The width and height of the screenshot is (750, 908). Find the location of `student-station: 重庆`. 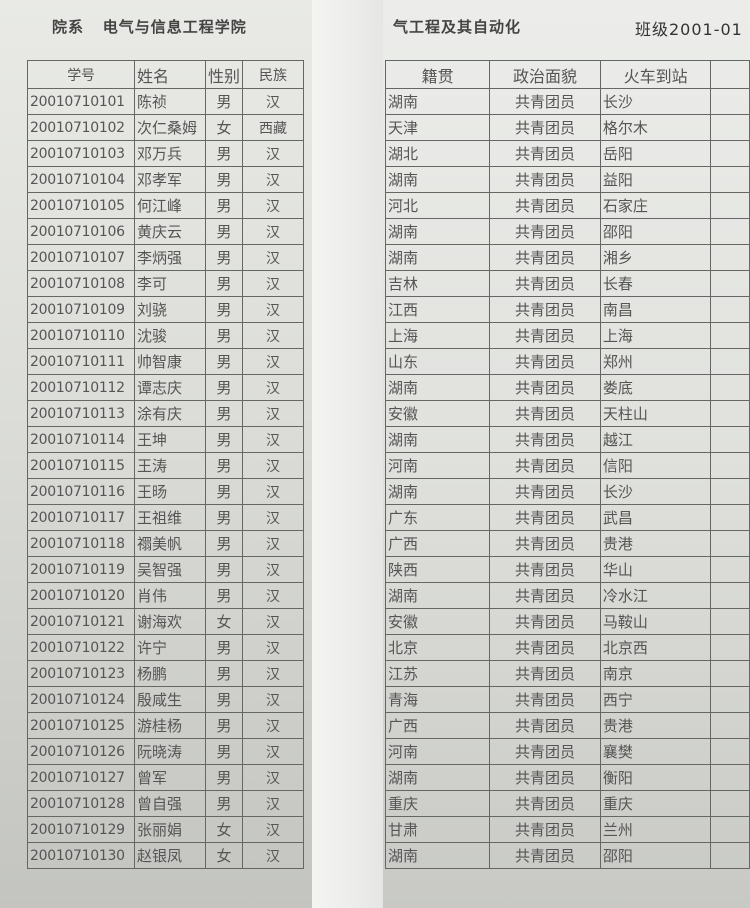

student-station: 重庆 is located at coordinates (655, 803).